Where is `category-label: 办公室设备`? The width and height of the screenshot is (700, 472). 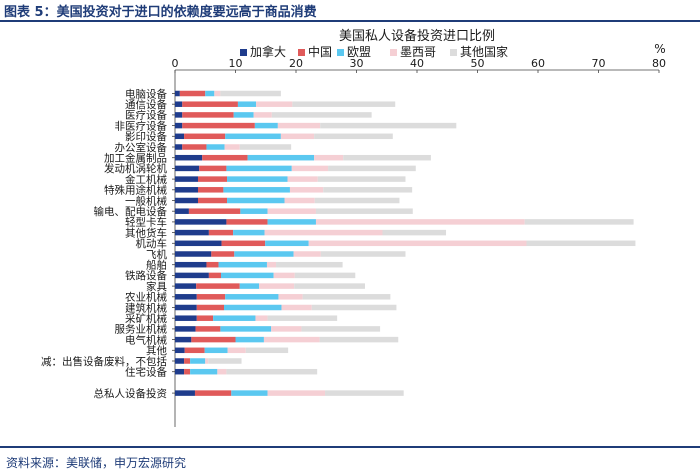
category-label: 办公室设备 is located at coordinates (141, 147).